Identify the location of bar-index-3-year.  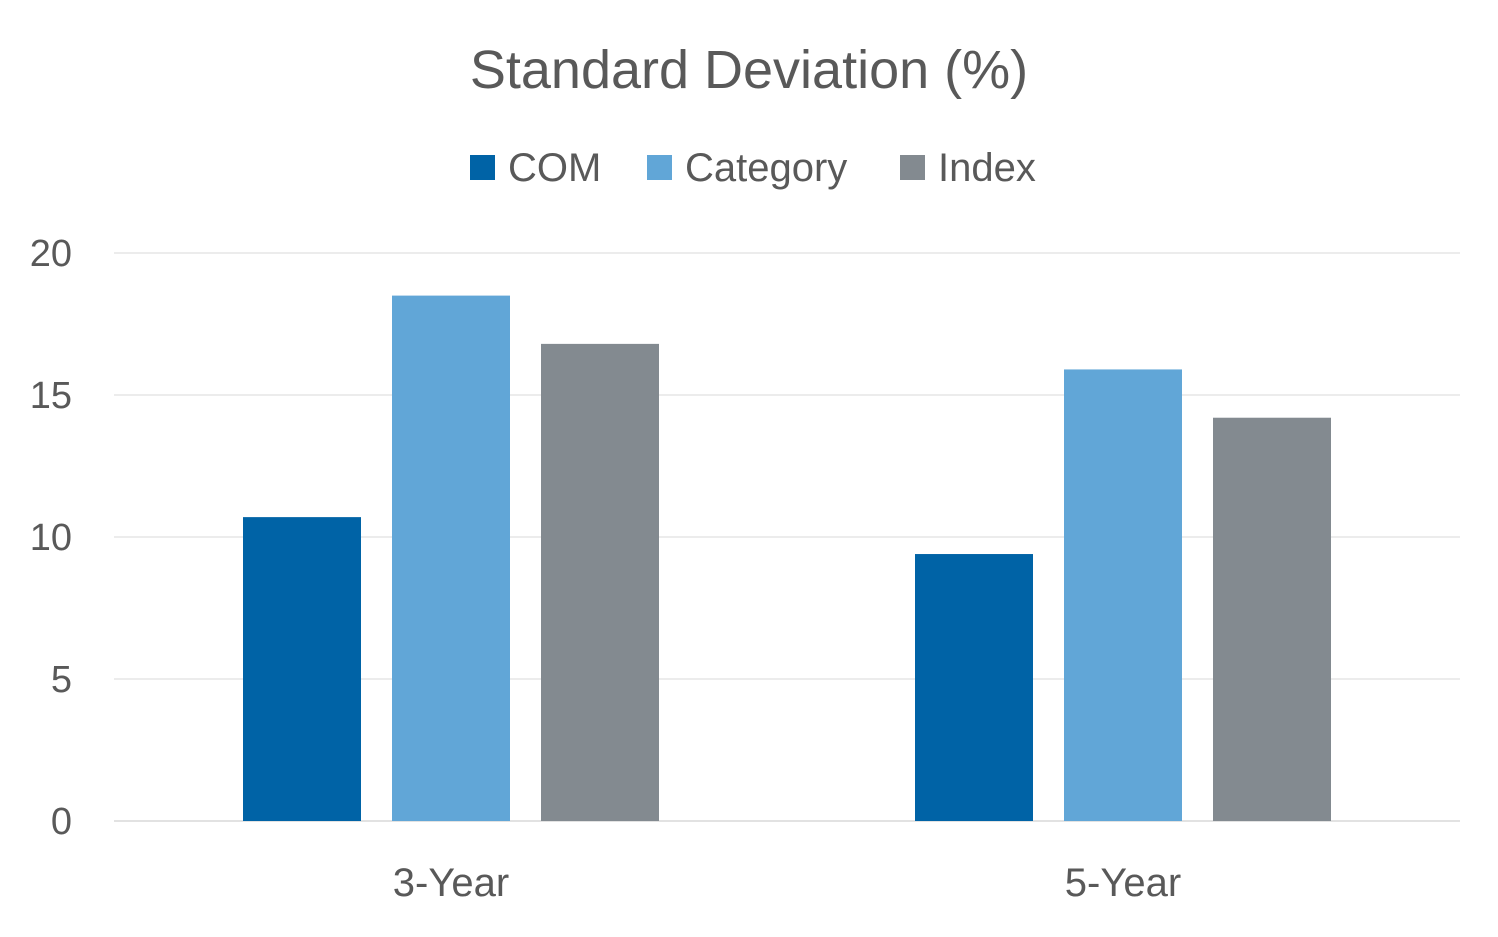
(600, 582).